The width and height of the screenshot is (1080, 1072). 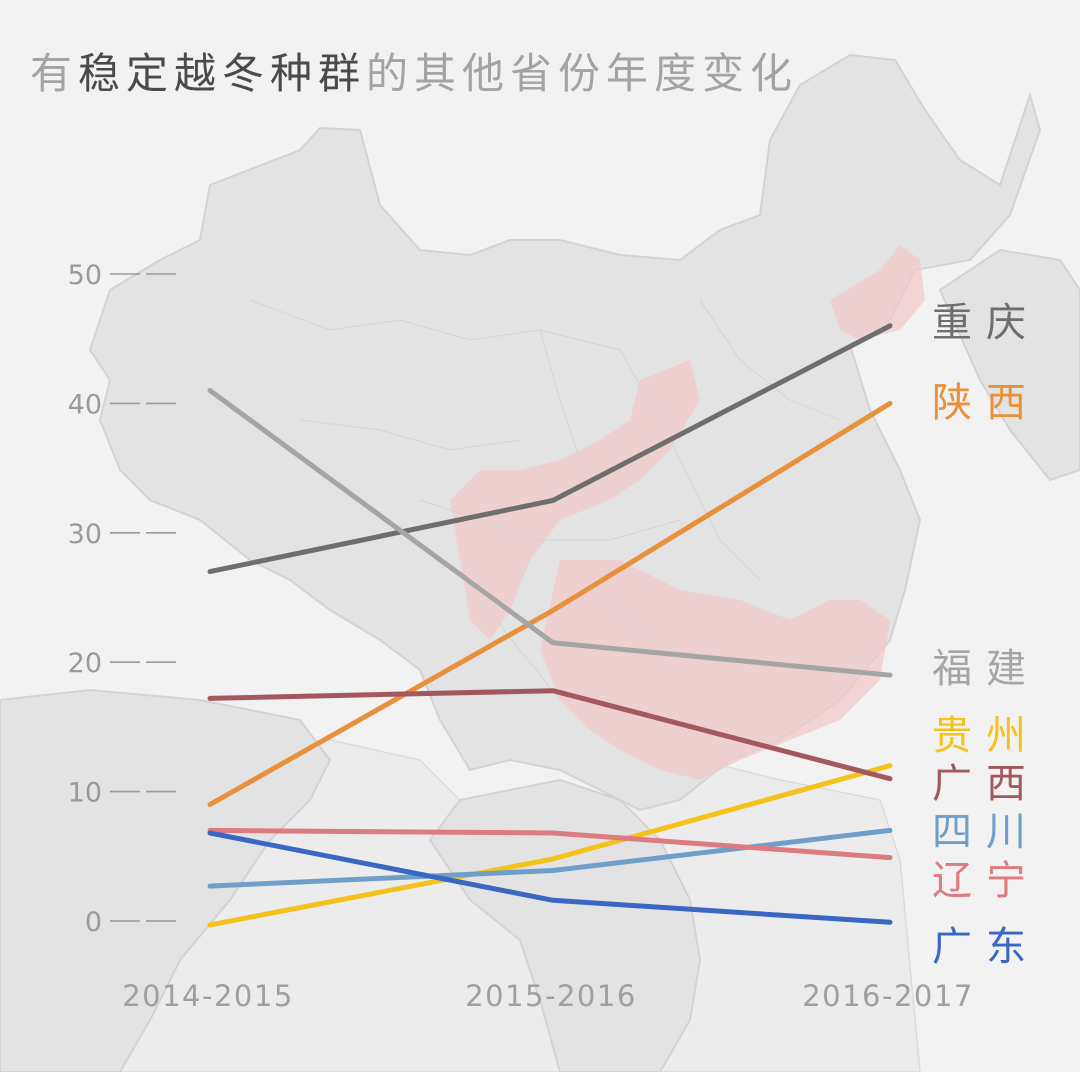 I want to click on x-tick-label: 2016-2017, so click(x=888, y=996).